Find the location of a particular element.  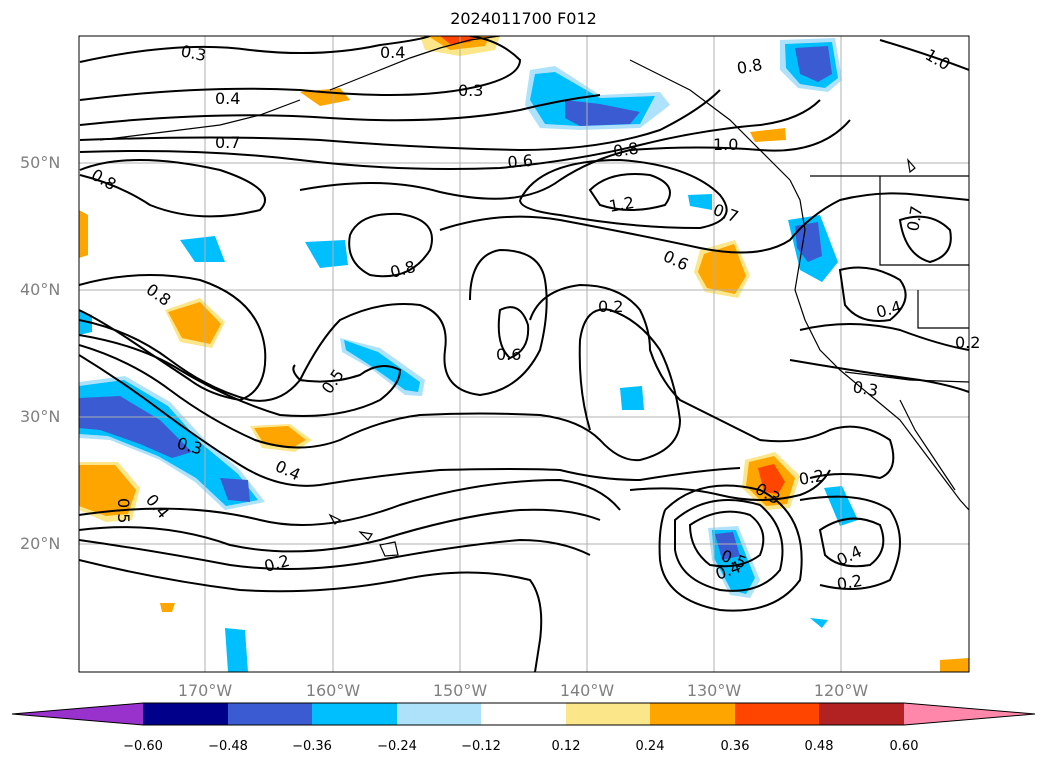

lat-label: 20°N is located at coordinates (40, 543).